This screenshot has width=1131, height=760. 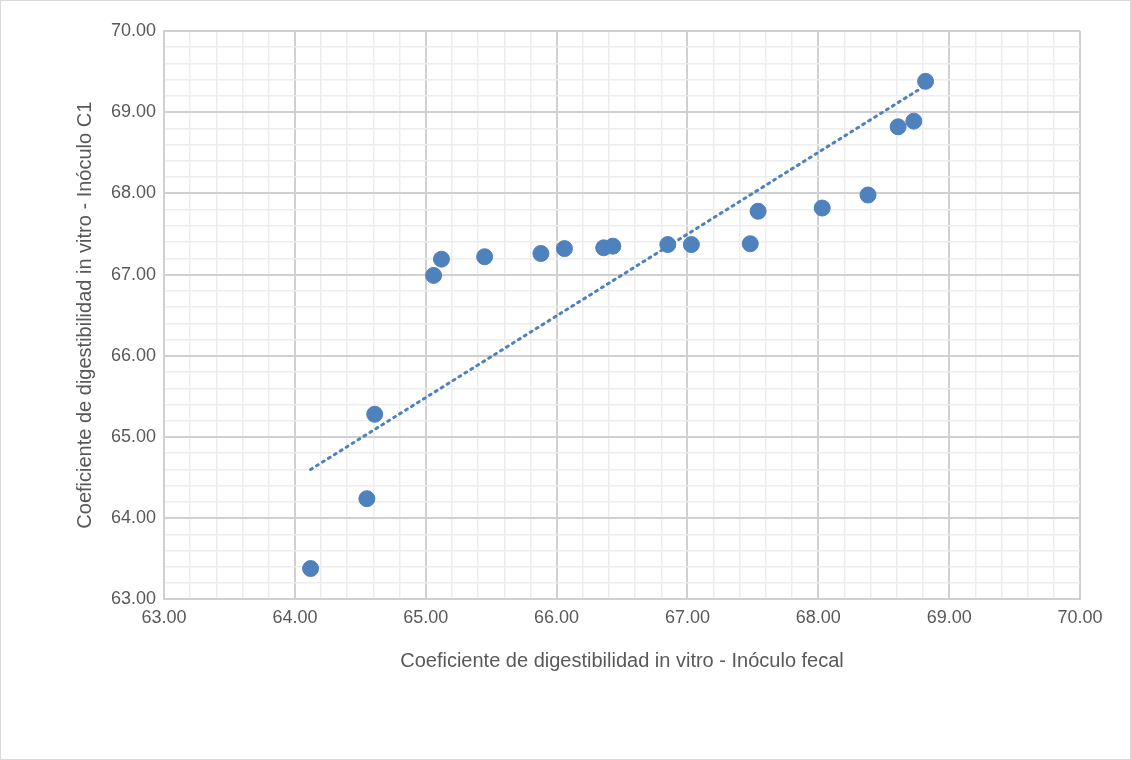 I want to click on y-tick-label: 65.00, so click(x=134, y=435).